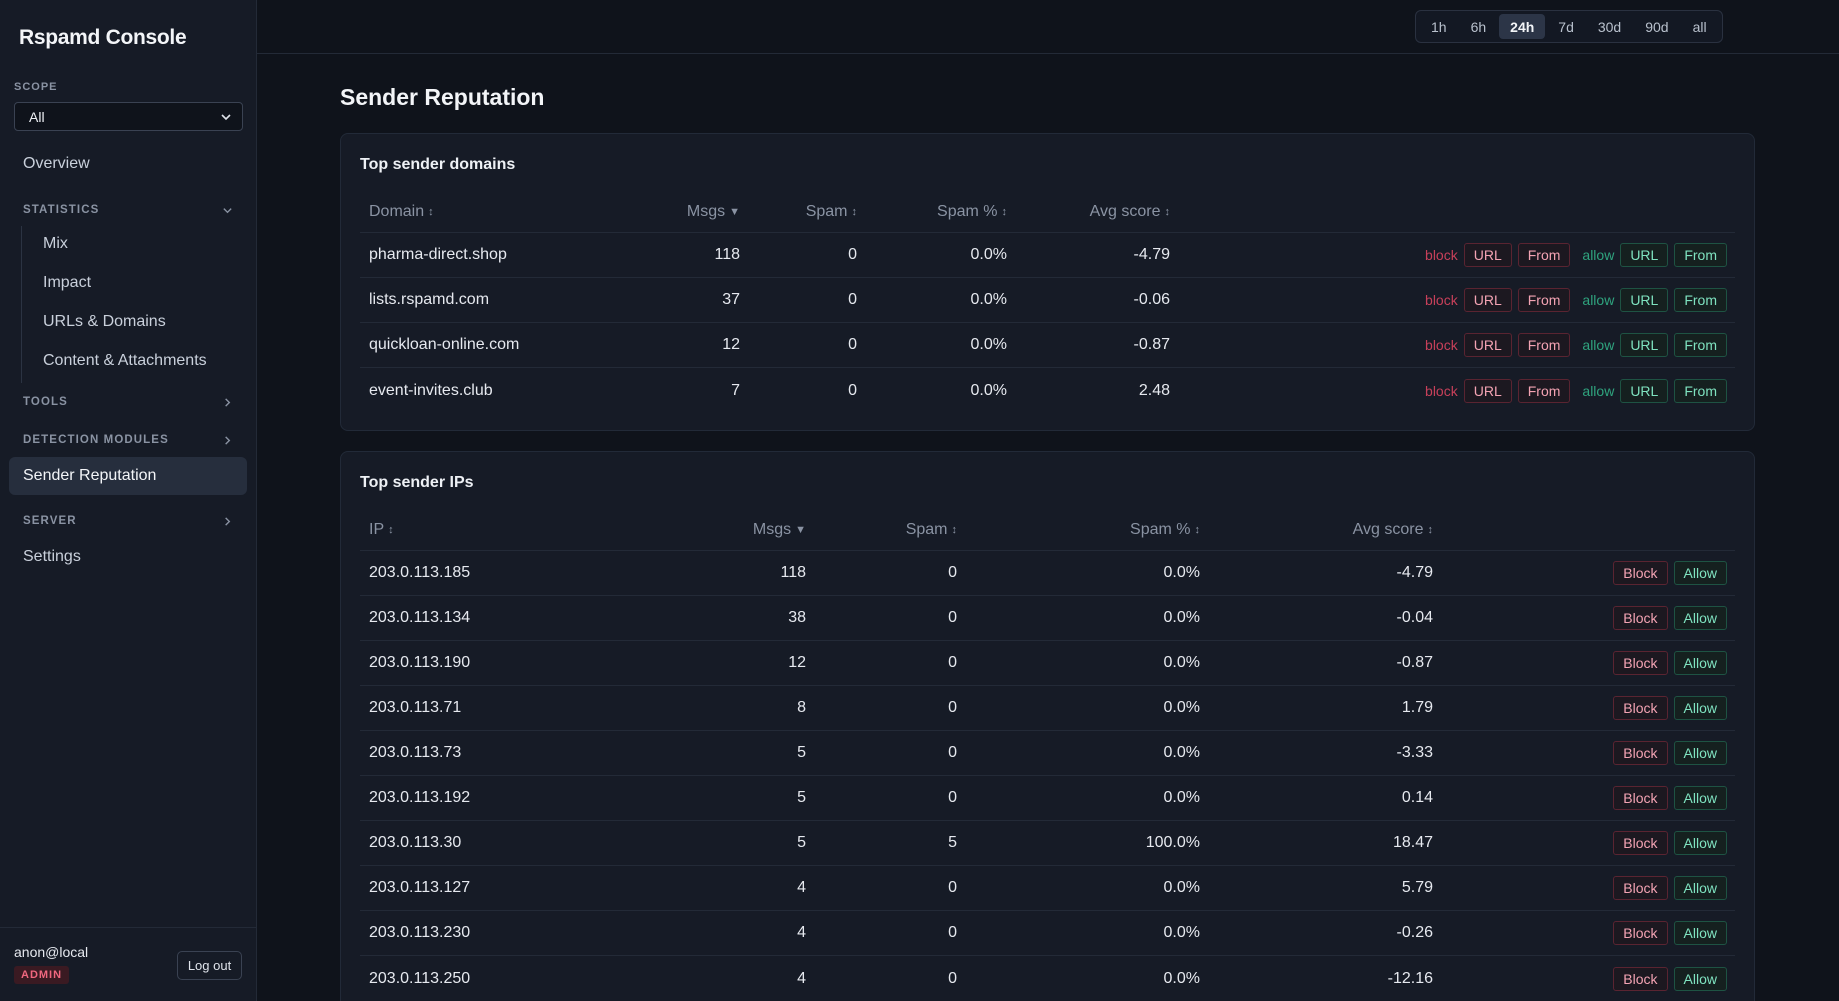  I want to click on cell-avg_score: -3.33, so click(1414, 752).